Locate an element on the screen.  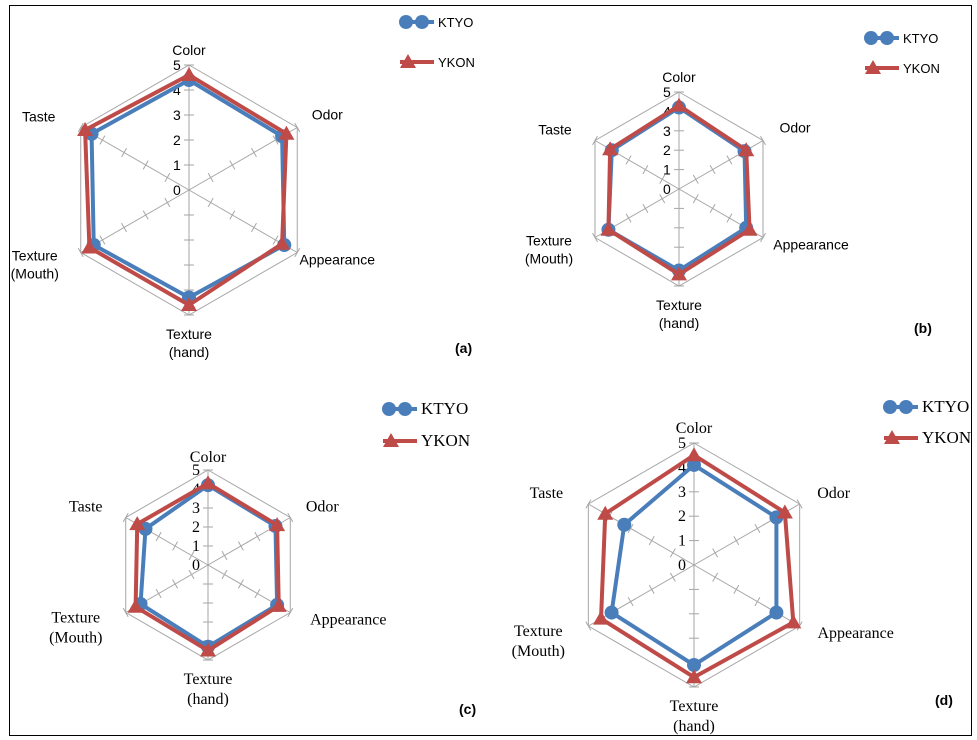
category-label: Texture (Mouth) is located at coordinates (538, 641).